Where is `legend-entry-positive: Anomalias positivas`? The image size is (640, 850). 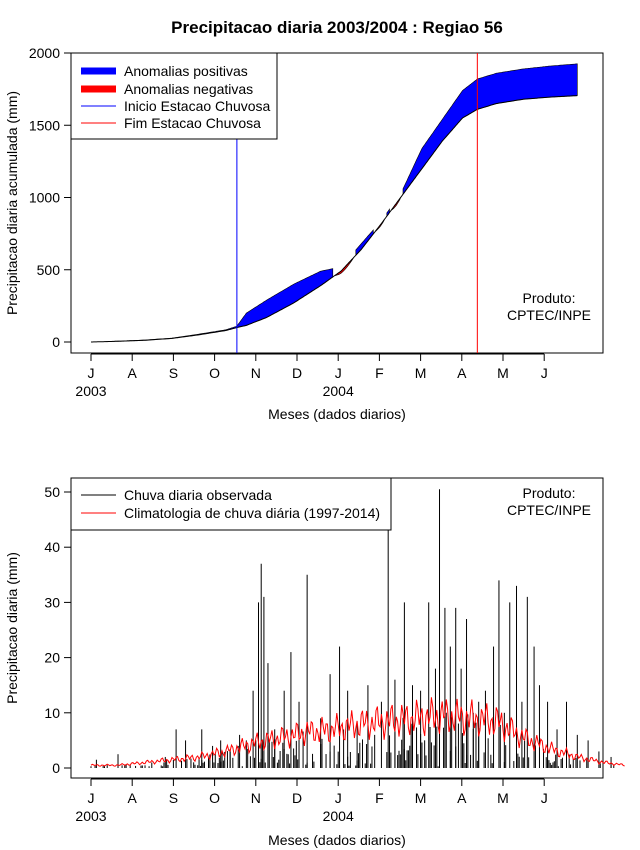
legend-entry-positive: Anomalias positivas is located at coordinates (186, 71).